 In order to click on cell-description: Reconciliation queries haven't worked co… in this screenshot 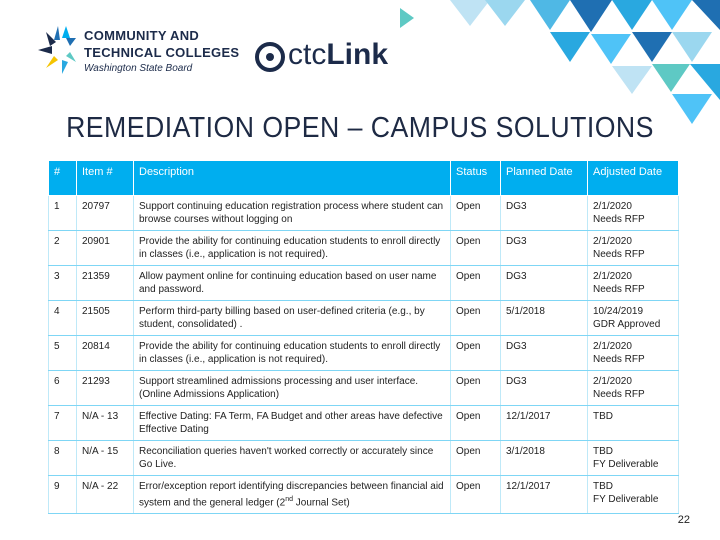, I will do `click(292, 458)`.